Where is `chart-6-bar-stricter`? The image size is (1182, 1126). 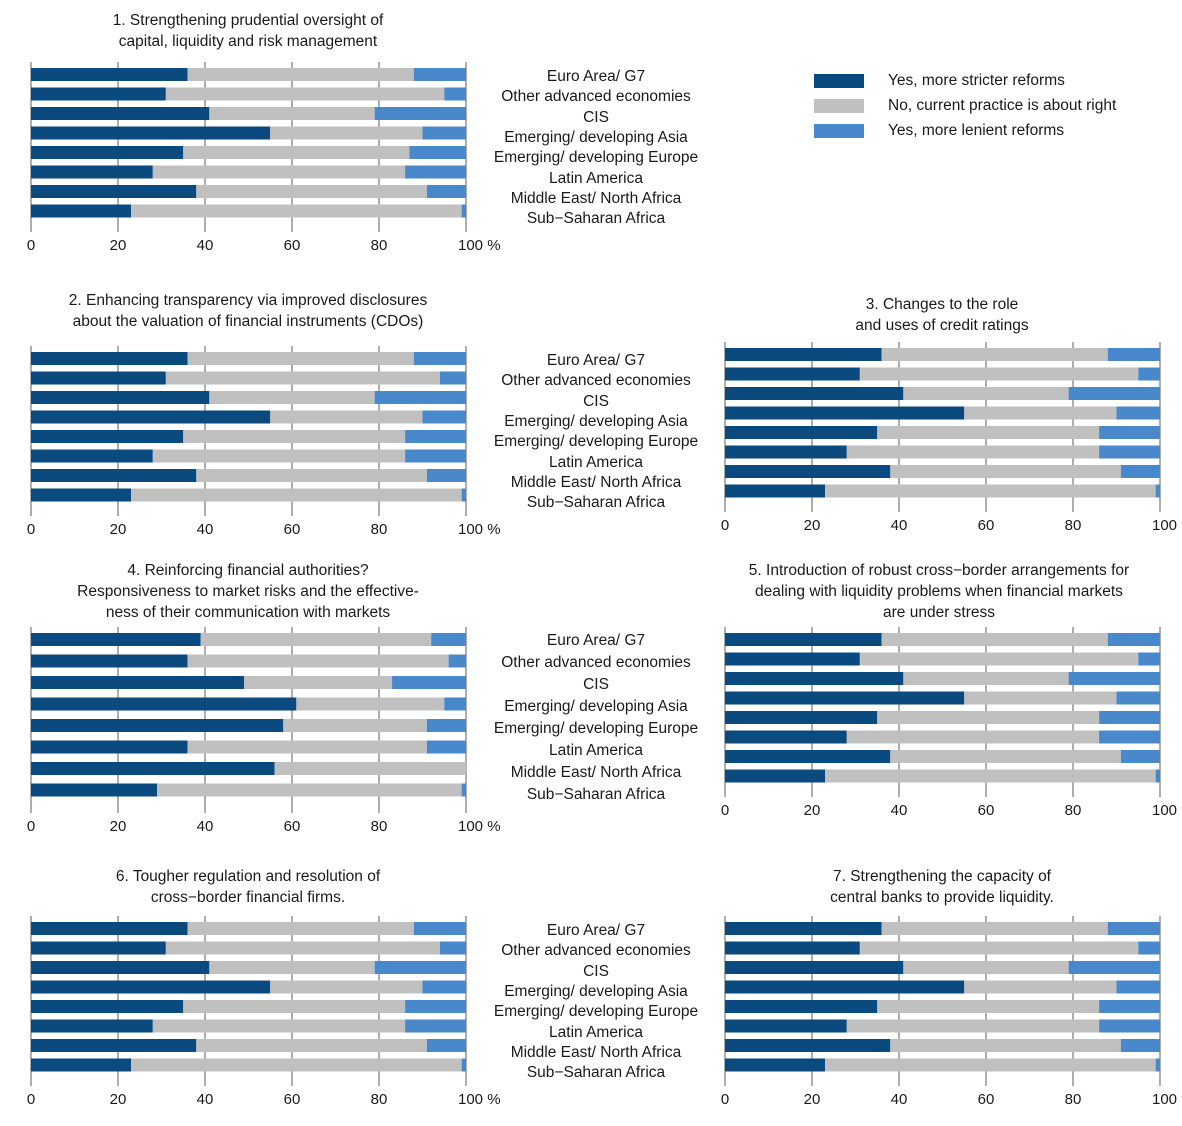 chart-6-bar-stricter is located at coordinates (120, 967).